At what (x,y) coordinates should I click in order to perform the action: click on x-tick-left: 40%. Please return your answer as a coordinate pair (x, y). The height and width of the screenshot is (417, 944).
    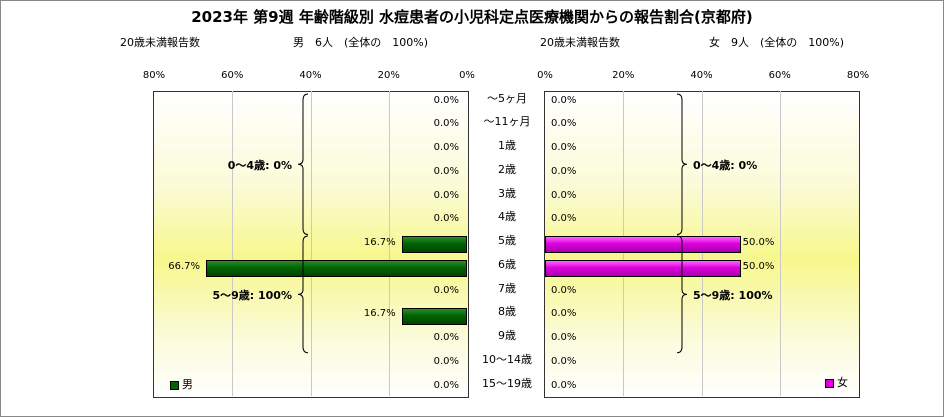
    Looking at the image, I should click on (310, 75).